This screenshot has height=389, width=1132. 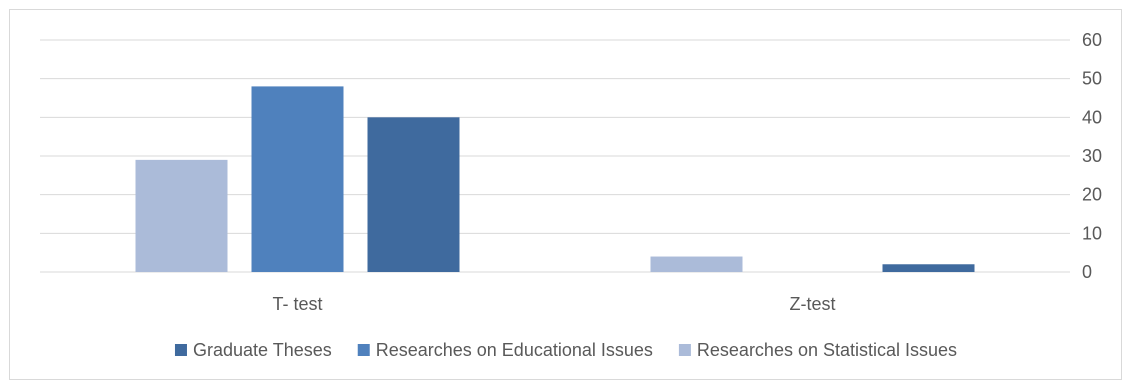 I want to click on legend-item: Graduate Theses, so click(x=253, y=350).